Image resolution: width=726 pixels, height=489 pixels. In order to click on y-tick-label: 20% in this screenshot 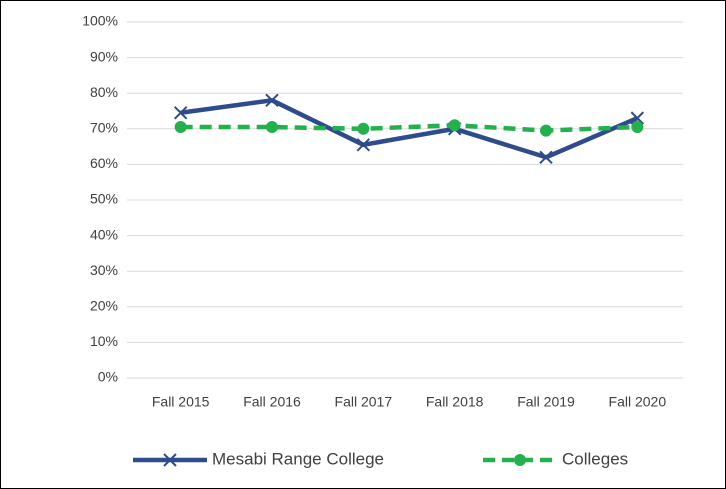, I will do `click(104, 306)`.